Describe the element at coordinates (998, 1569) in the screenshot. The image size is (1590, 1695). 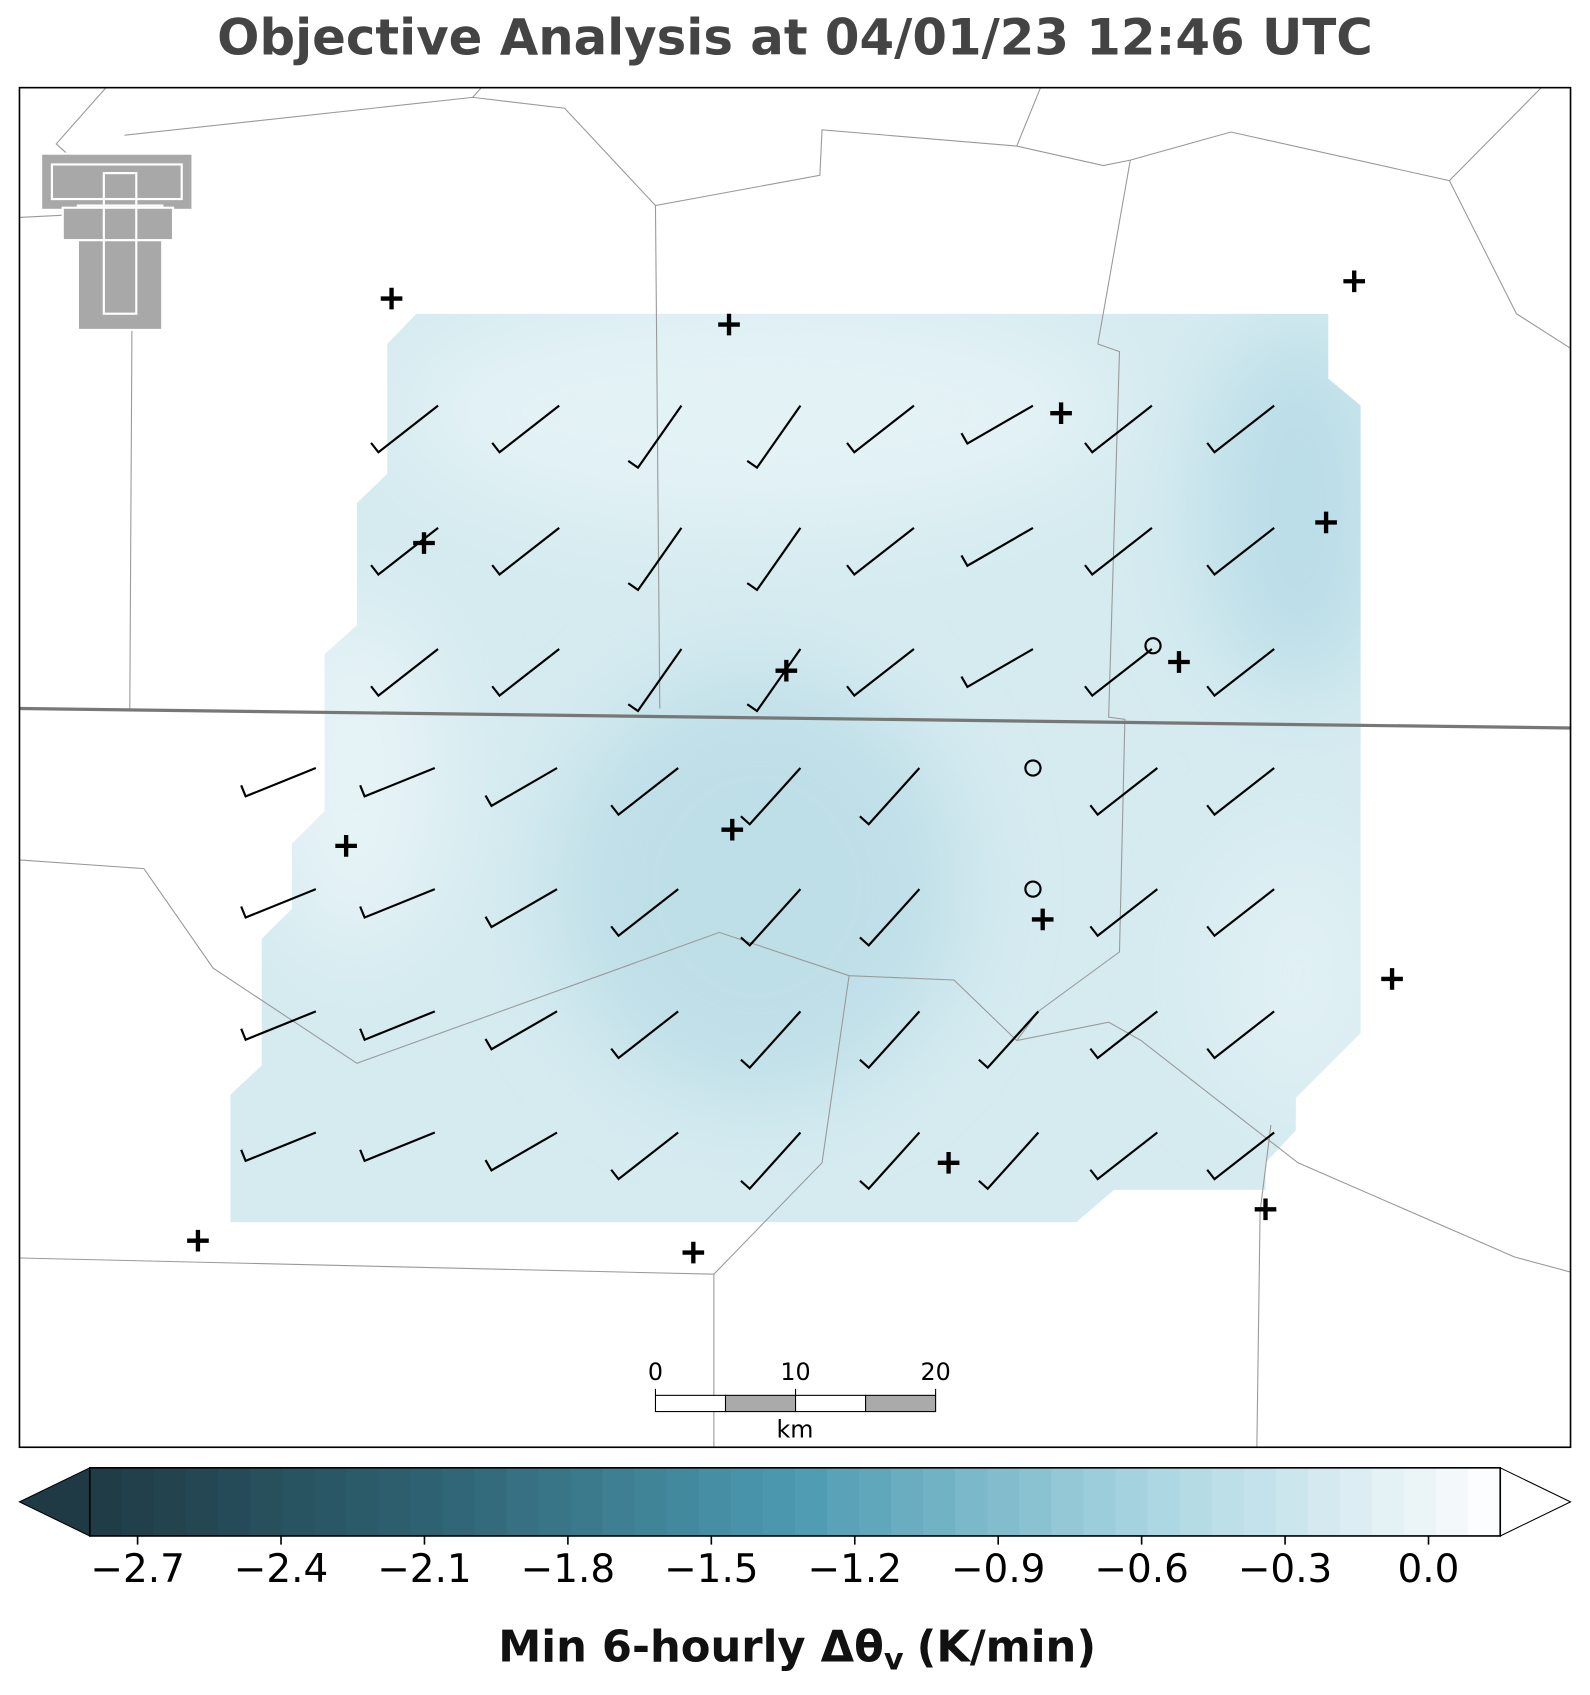
I see `colorbar-tick-label: −0.9` at that location.